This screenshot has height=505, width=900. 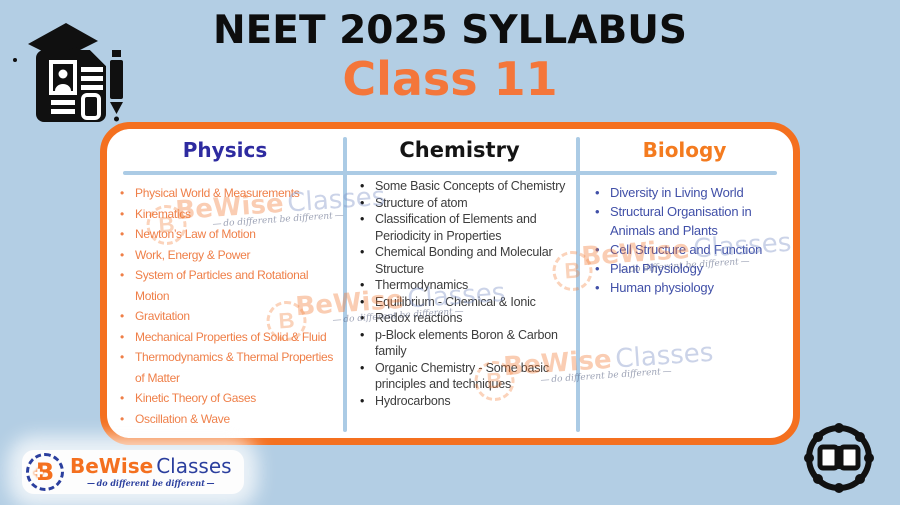 I want to click on syllabus-topic: Diversity in Living World, so click(x=690, y=192).